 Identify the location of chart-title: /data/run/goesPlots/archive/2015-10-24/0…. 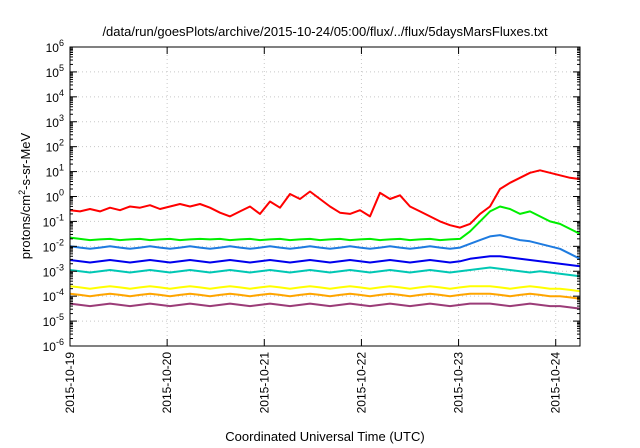
(325, 31).